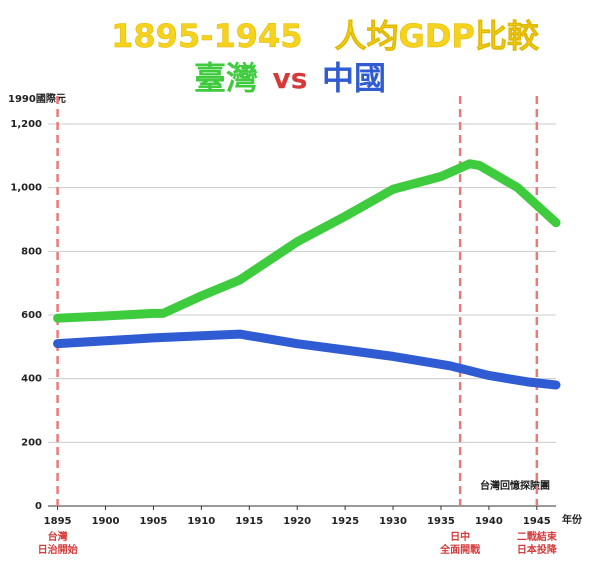 The width and height of the screenshot is (600, 574). What do you see at coordinates (31, 442) in the screenshot?
I see `y-tick-label: 200` at bounding box center [31, 442].